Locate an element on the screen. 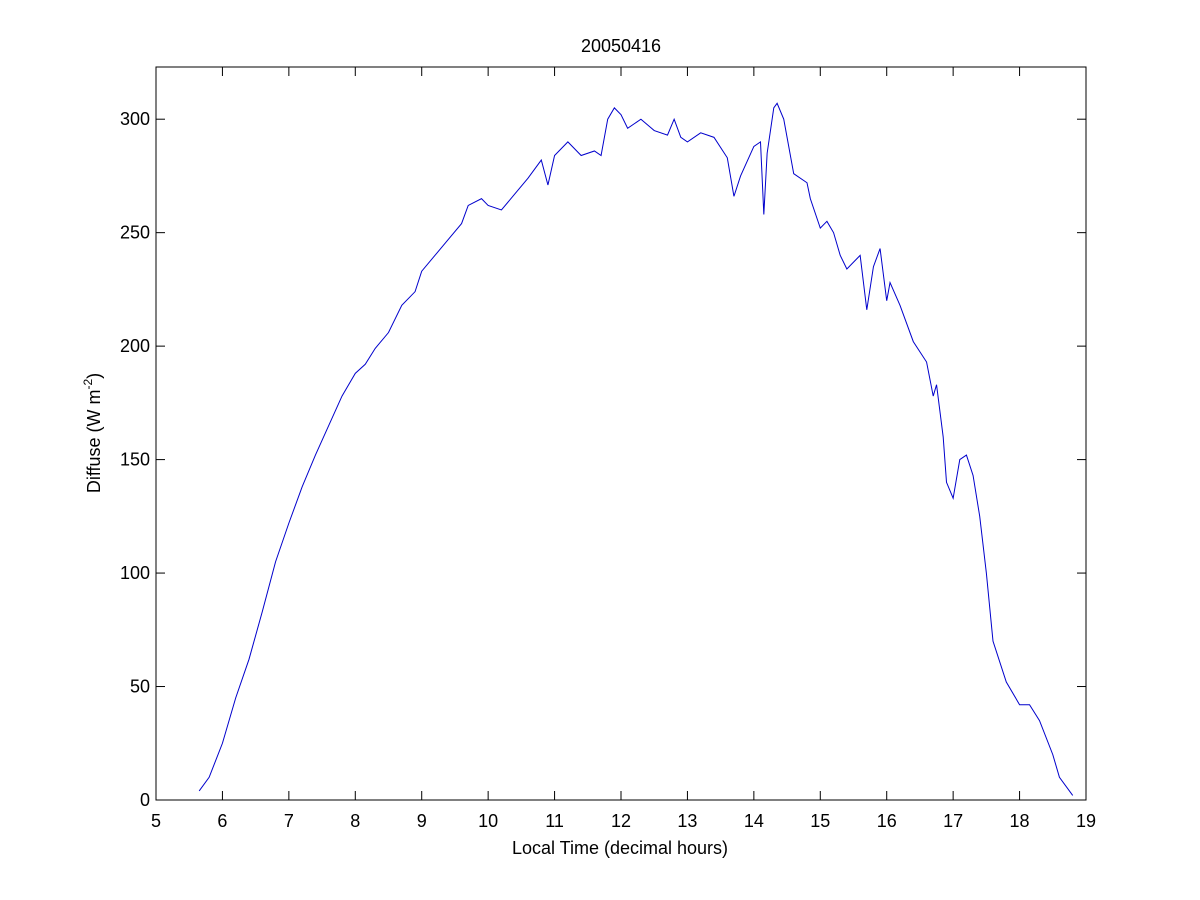  y-tick-label: 250 is located at coordinates (135, 233).